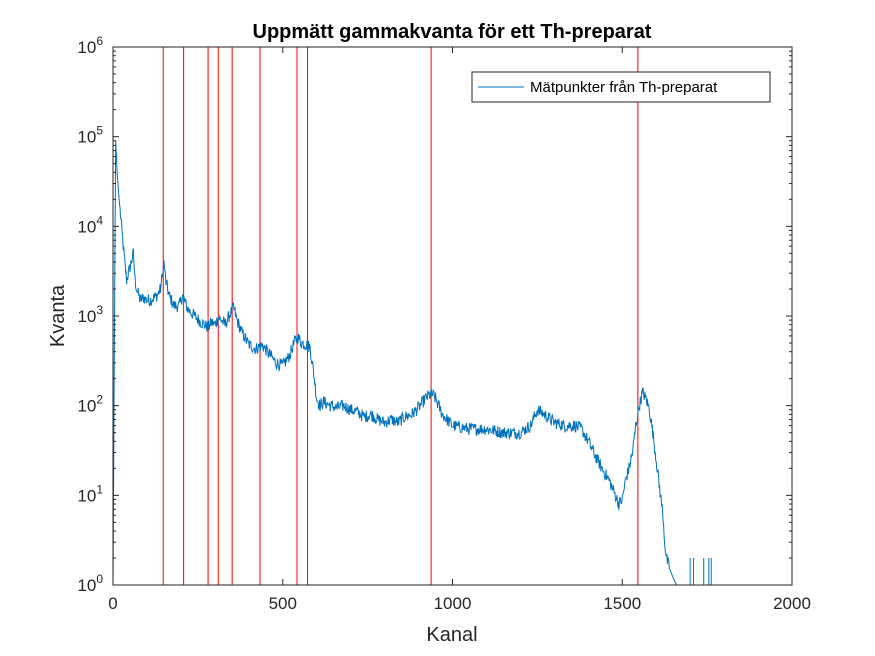 The image size is (875, 656). I want to click on y-tick-label: 10², so click(90, 404).